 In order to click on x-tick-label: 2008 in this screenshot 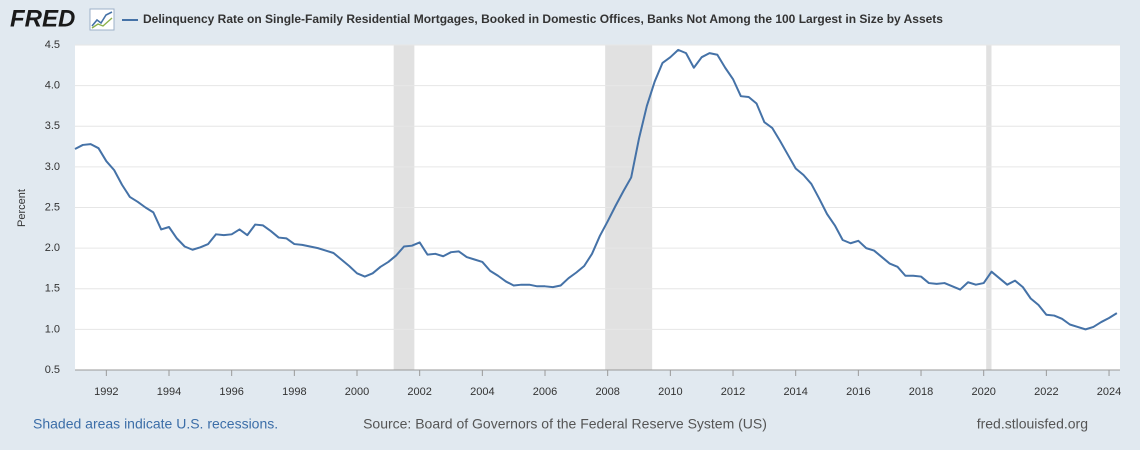, I will do `click(607, 392)`.